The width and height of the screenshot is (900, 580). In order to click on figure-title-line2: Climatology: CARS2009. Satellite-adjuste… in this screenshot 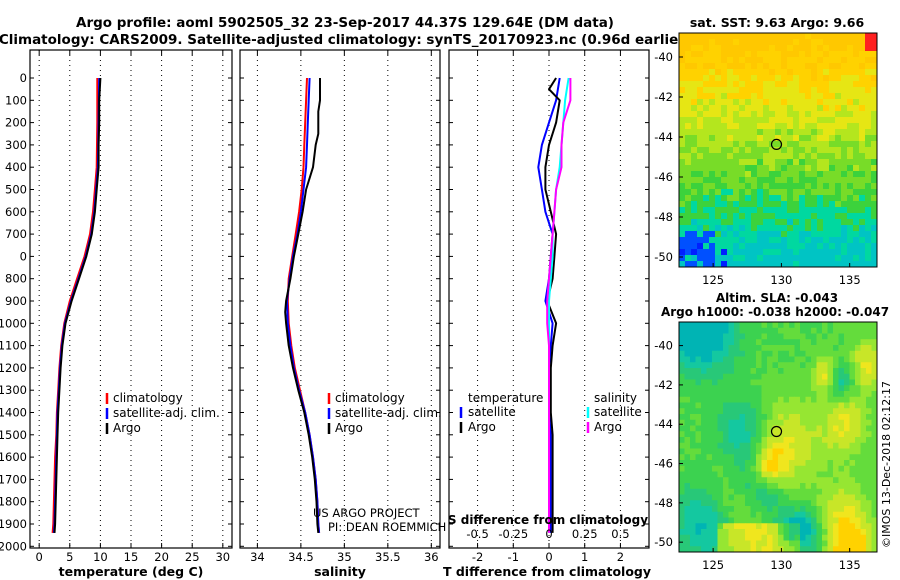, I will do `click(345, 40)`.